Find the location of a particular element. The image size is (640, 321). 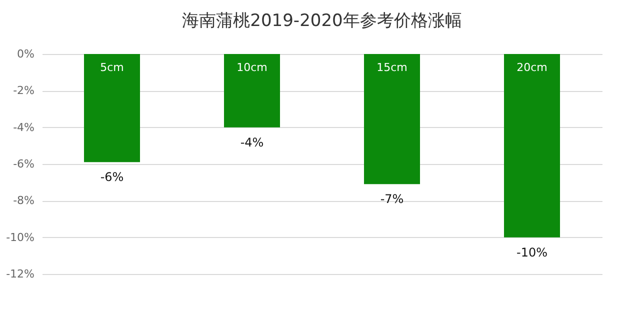

chart-title: 海南蒲桃2019-2020年参考价格涨幅 is located at coordinates (322, 21).